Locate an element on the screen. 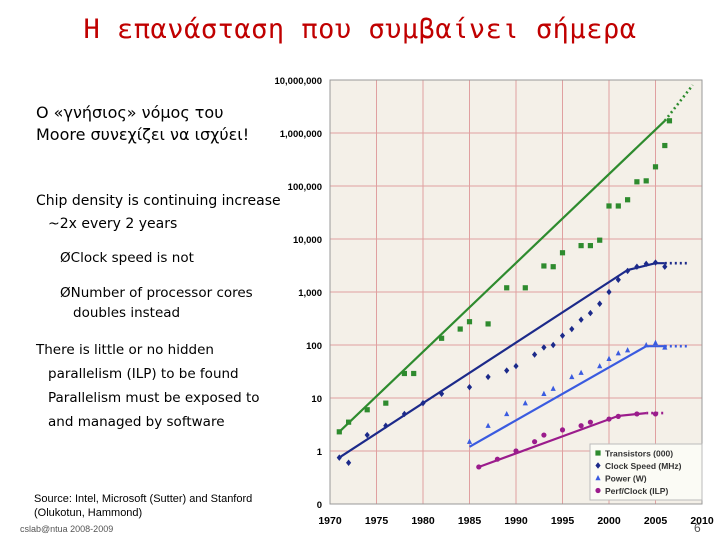 This screenshot has width=720, height=540. page-number: 6 is located at coordinates (697, 528).